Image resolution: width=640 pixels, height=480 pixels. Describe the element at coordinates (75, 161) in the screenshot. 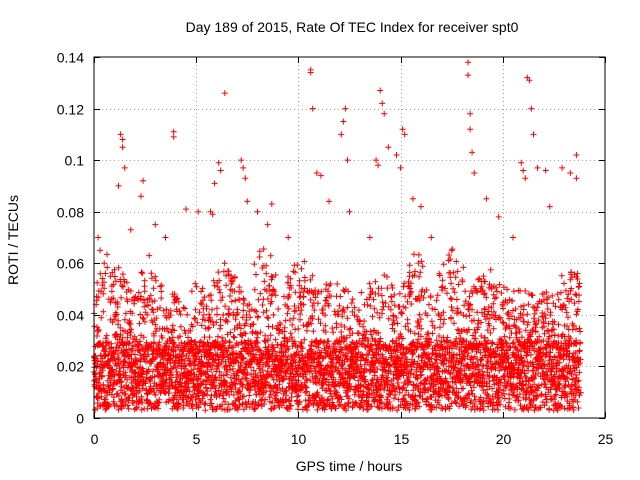

I see `y-tick-label: 0.1` at that location.